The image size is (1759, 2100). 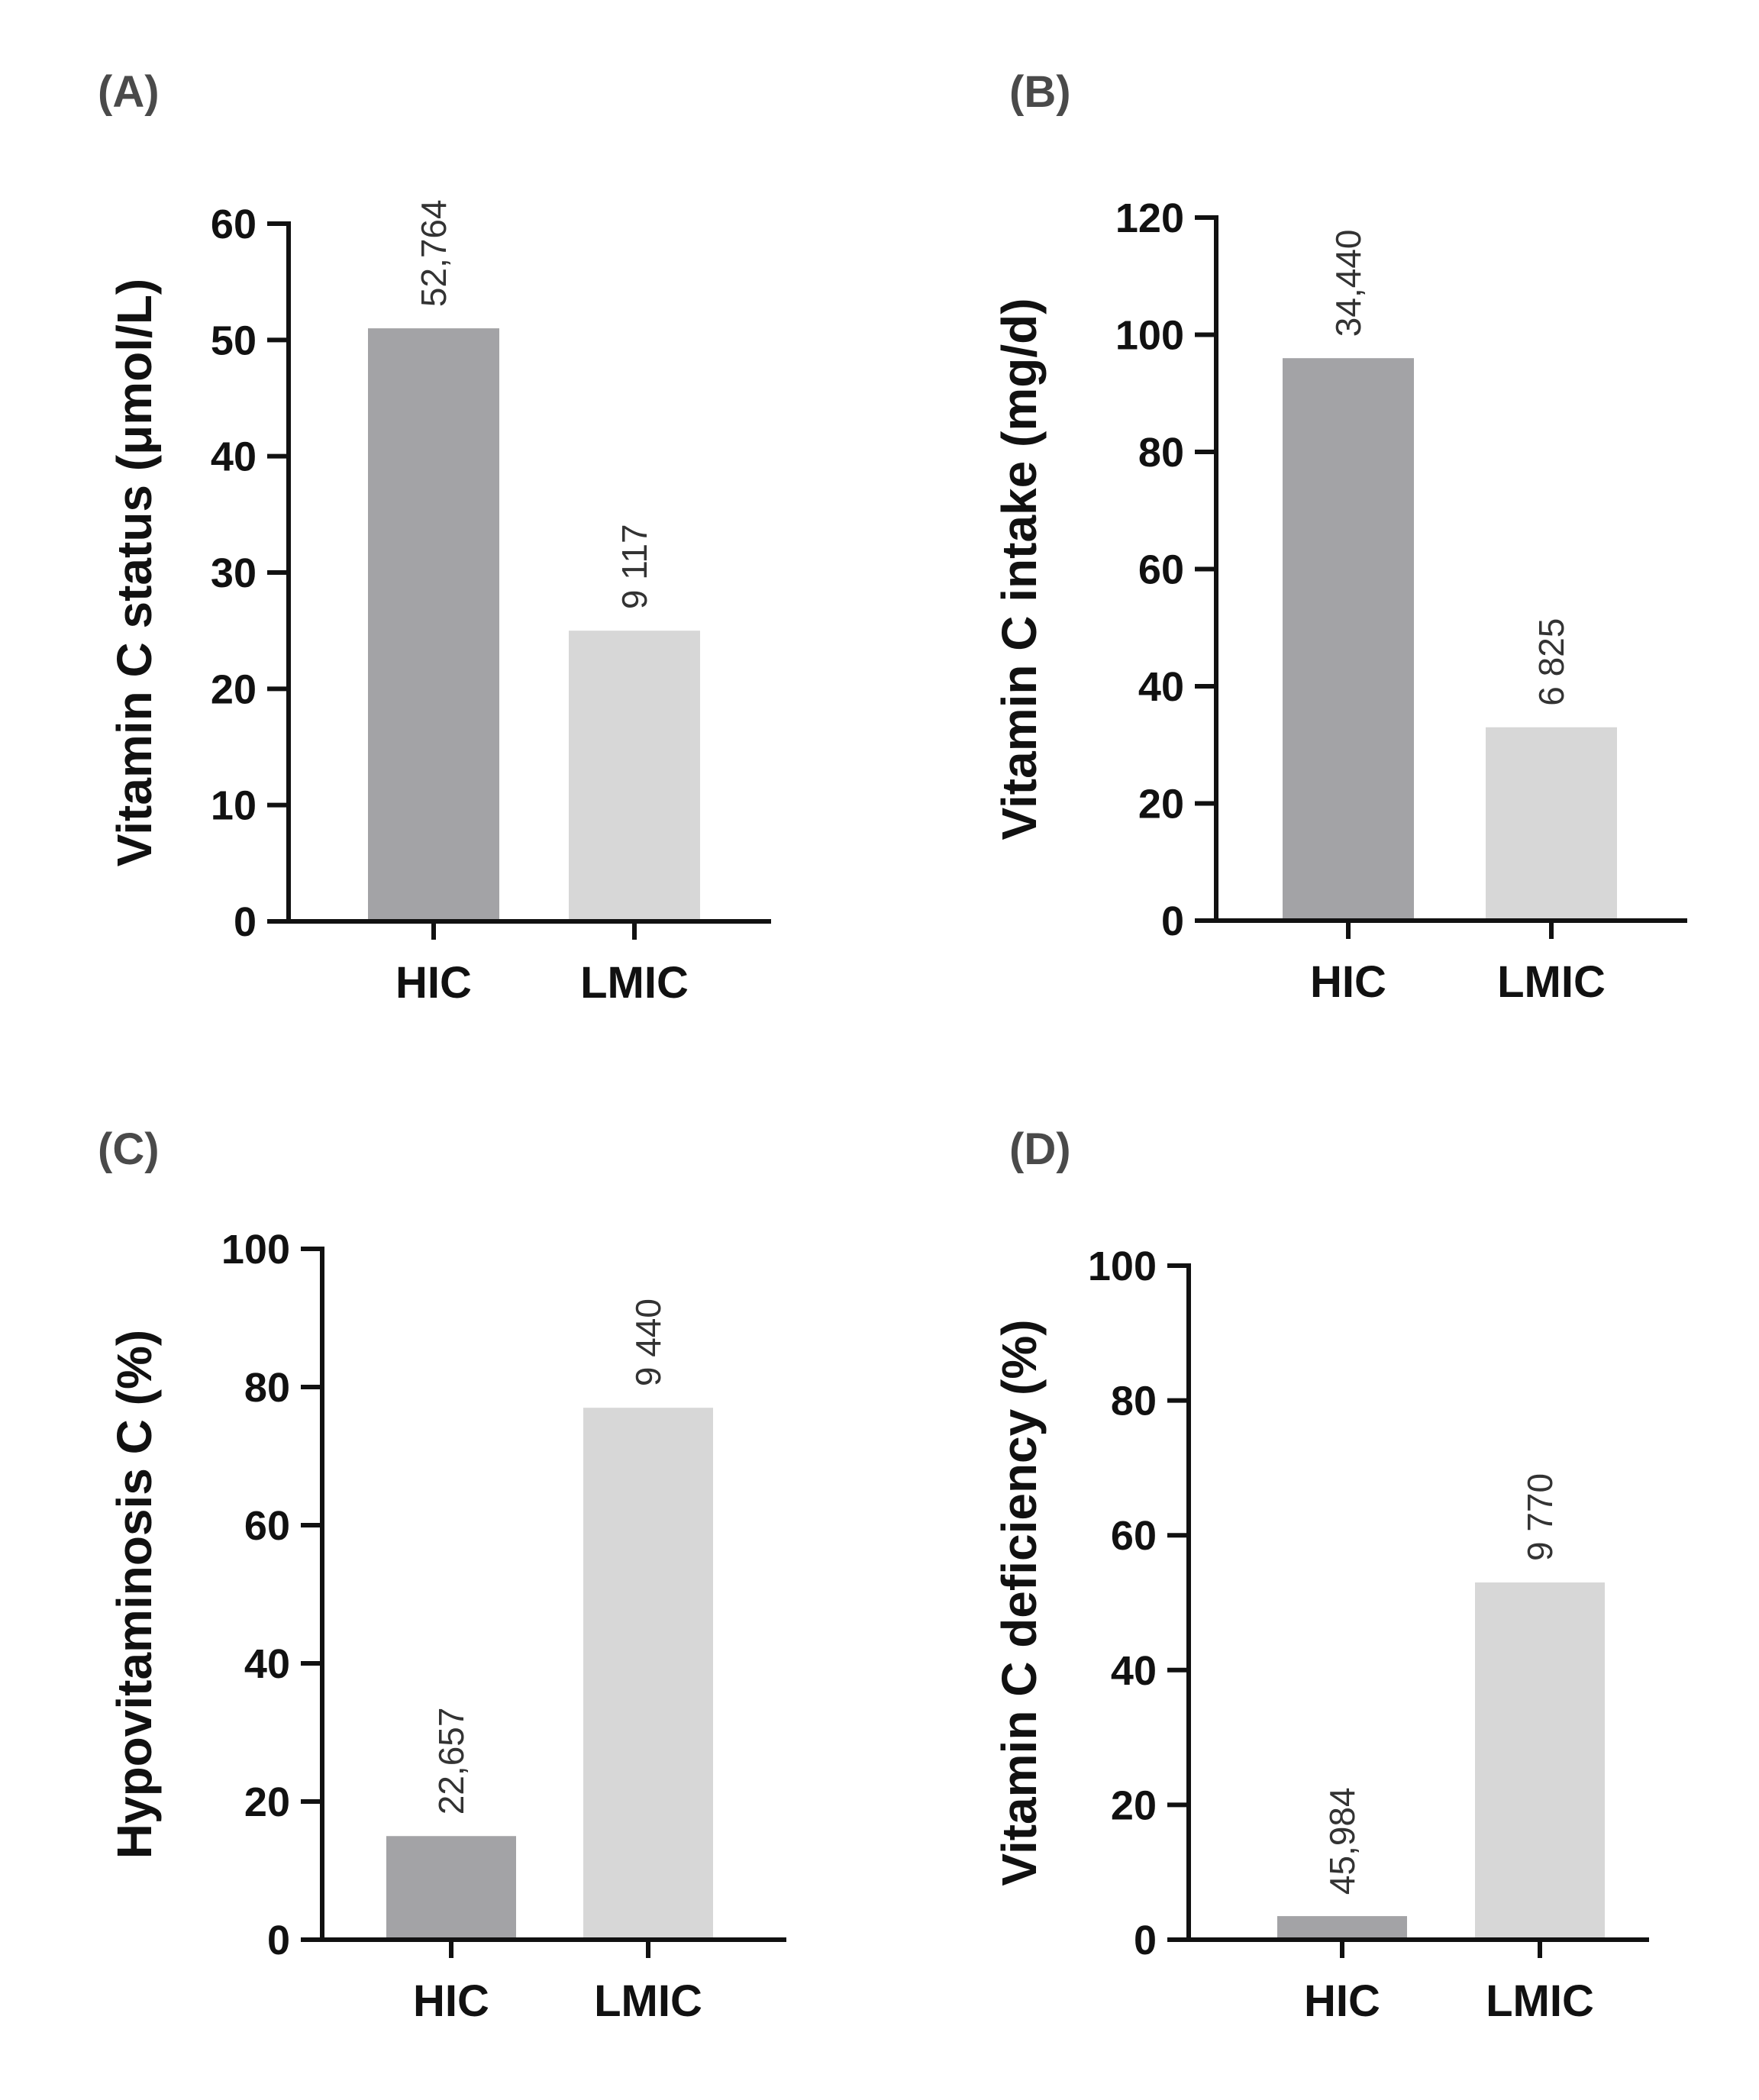 I want to click on y-tick-label-80-b: 80, so click(x=1161, y=453).